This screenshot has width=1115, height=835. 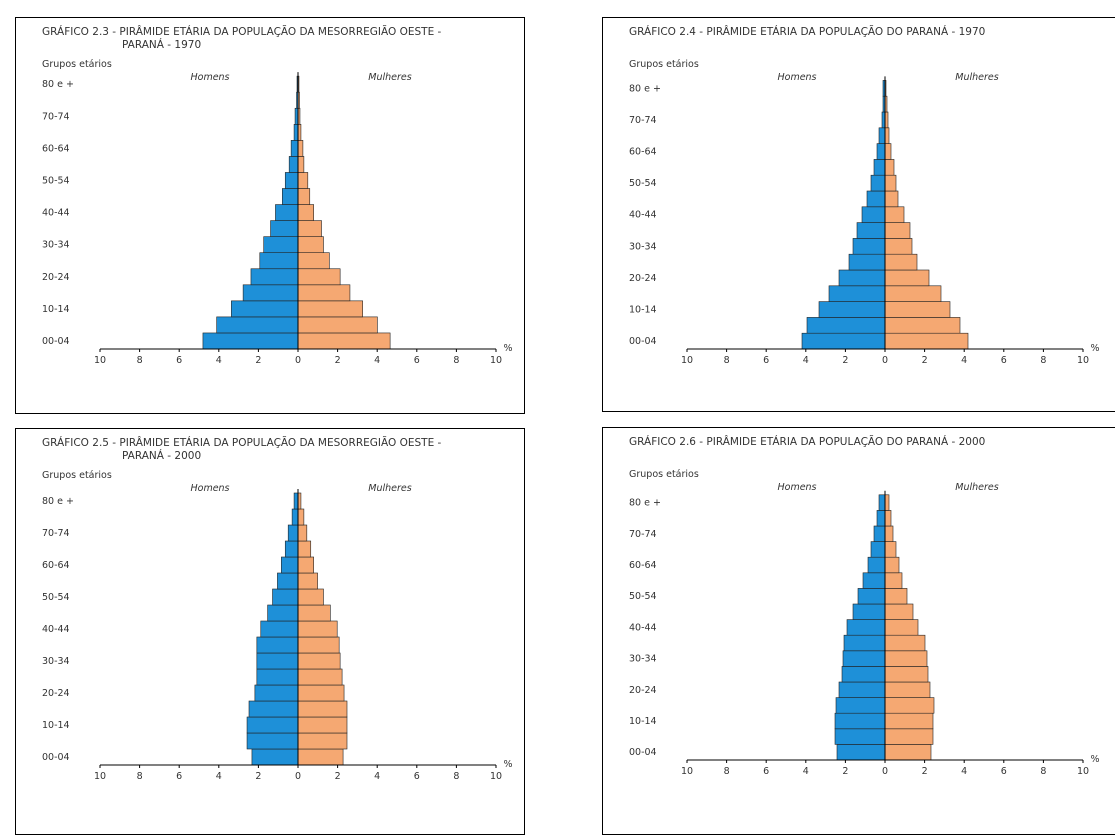 I want to click on age-group-label: 70-74, so click(x=56, y=116).